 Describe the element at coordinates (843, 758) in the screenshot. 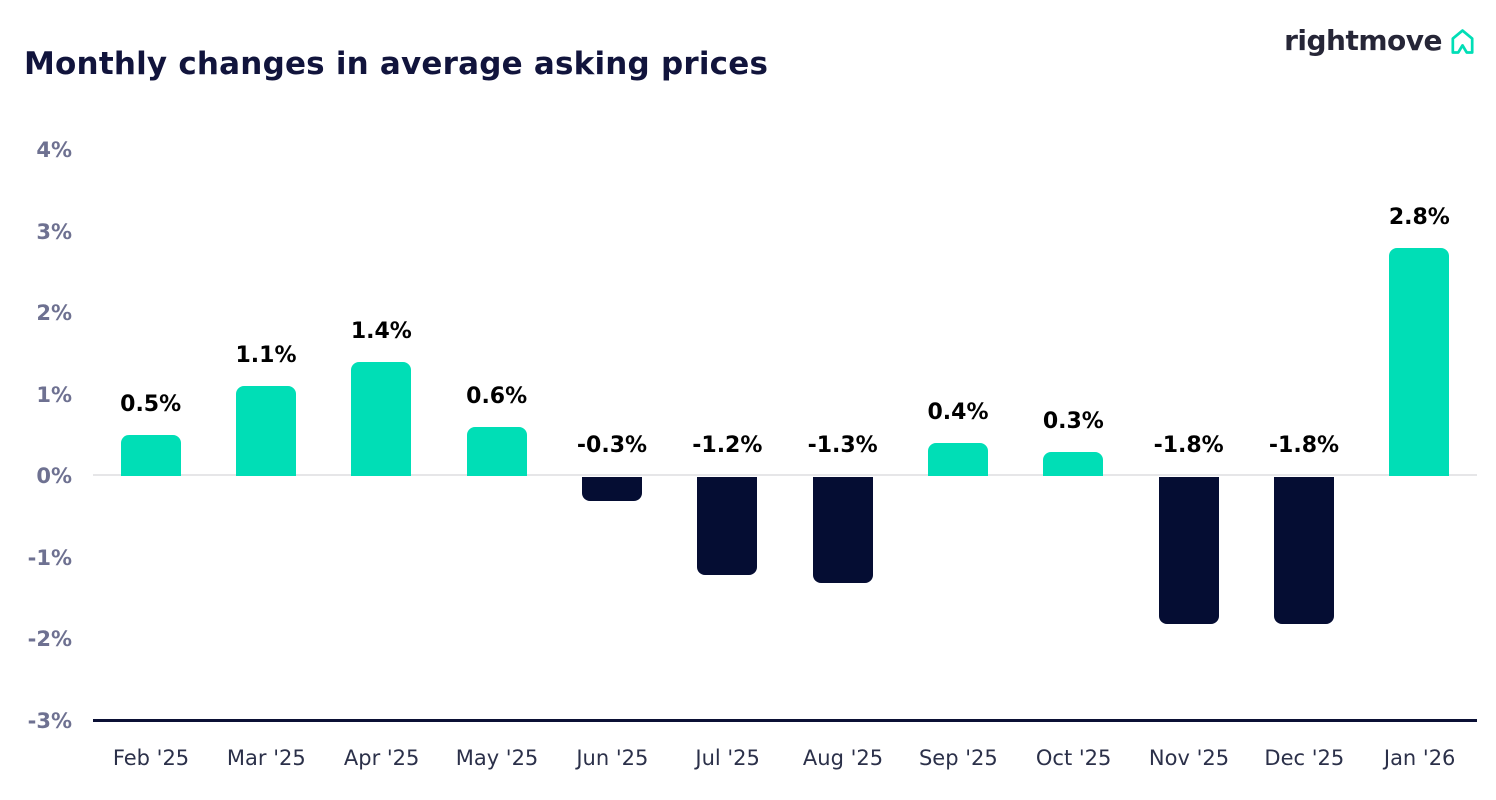

I see `x-tick-label: Aug '25` at that location.